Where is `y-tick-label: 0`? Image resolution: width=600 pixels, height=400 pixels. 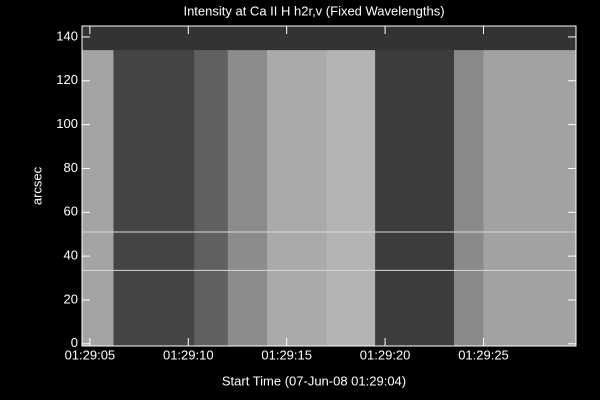
y-tick-label: 0 is located at coordinates (74, 342).